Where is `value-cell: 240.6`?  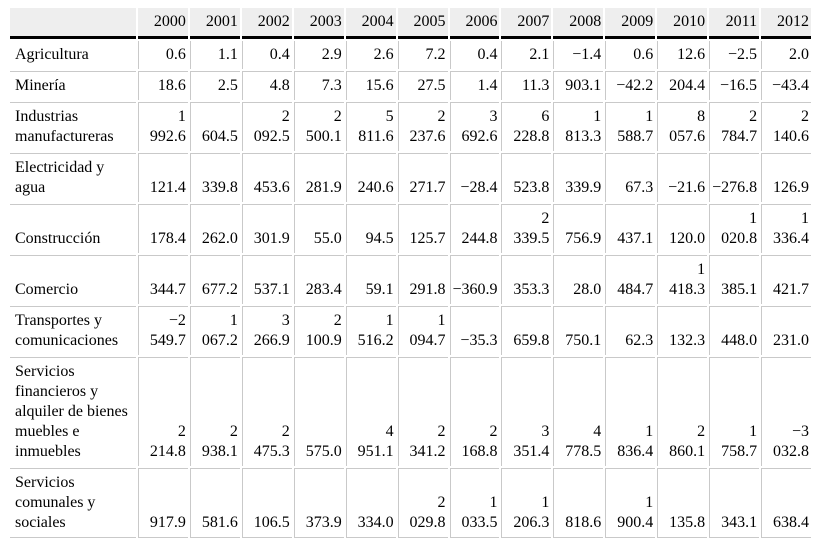 value-cell: 240.6 is located at coordinates (370, 177).